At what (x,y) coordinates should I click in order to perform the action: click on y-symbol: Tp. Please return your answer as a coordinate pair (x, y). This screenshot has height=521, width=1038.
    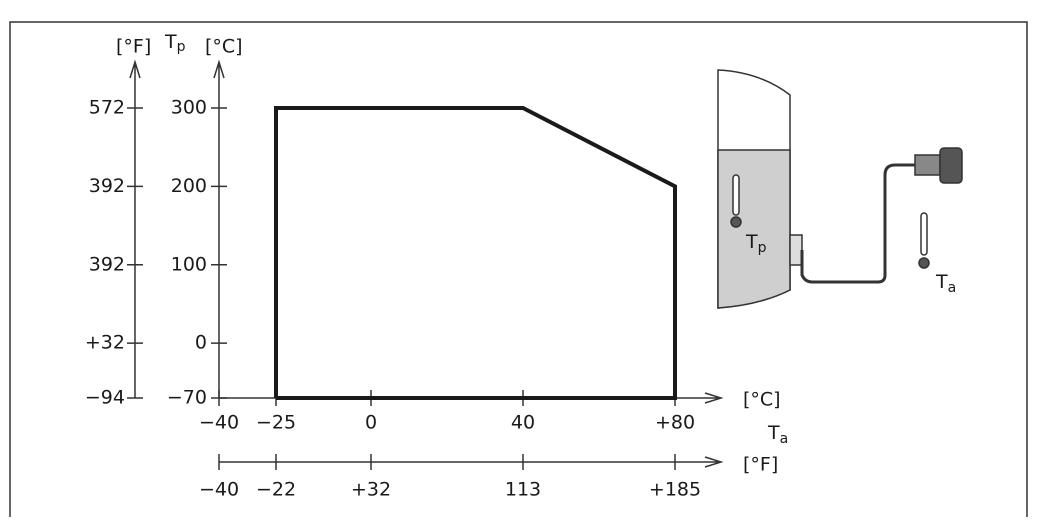
    Looking at the image, I should click on (175, 43).